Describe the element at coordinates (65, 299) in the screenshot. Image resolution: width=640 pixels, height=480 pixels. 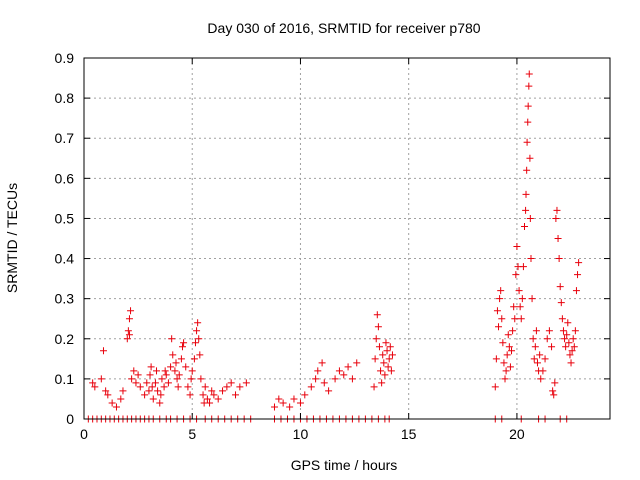
I see `y-tick-label: 0.3` at that location.